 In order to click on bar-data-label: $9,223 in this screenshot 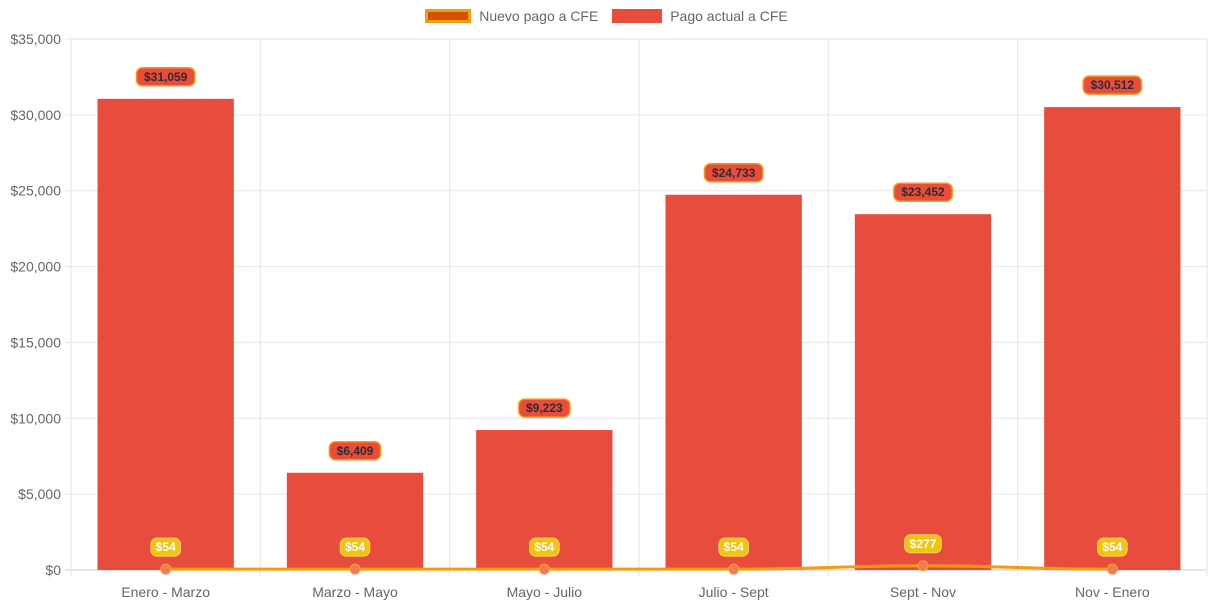, I will do `click(544, 408)`.